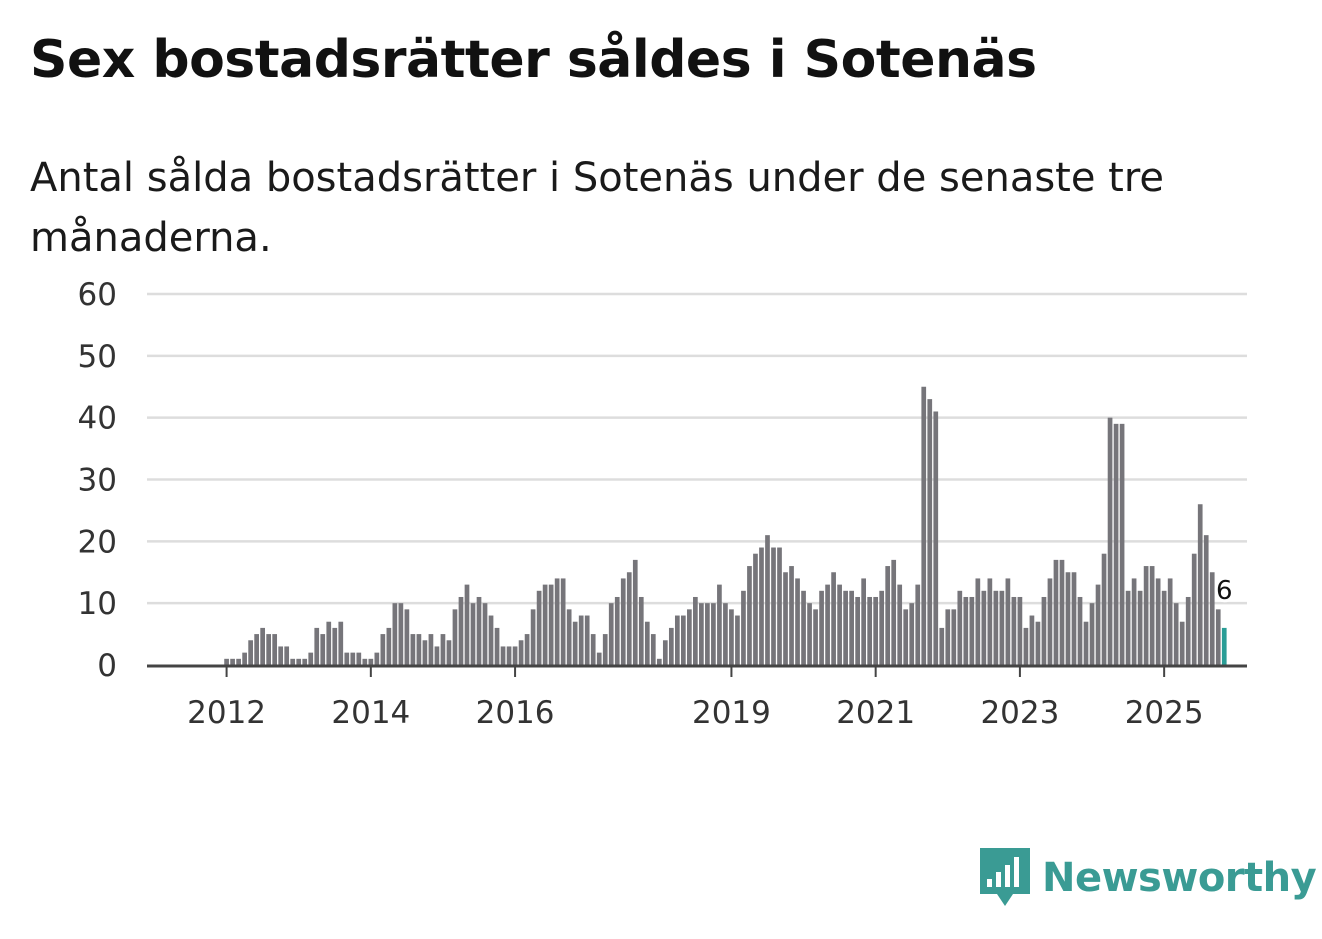 The width and height of the screenshot is (1322, 939). I want to click on newsworthy-logo-icon, so click(1005, 877).